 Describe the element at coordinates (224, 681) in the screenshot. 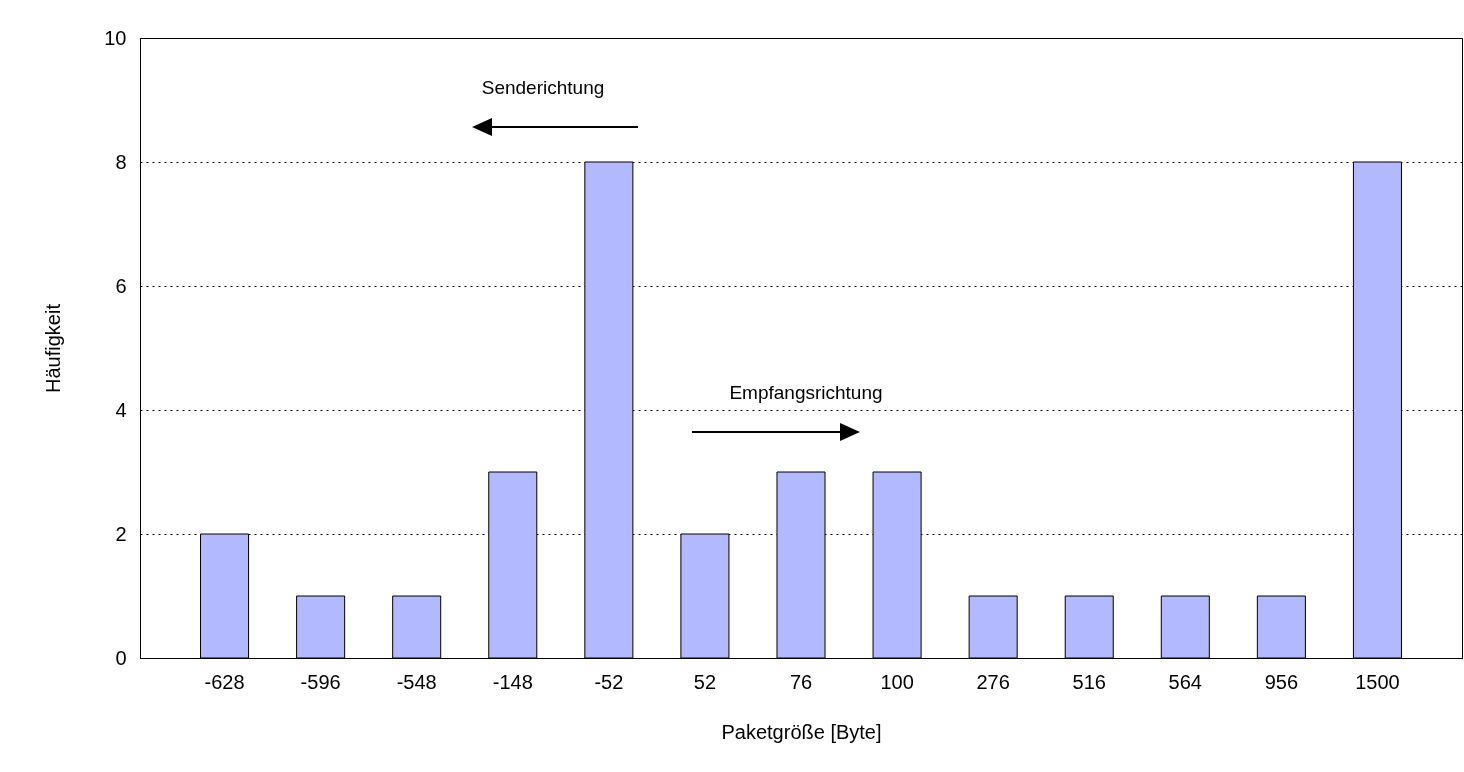

I see `x-tick-label: -628` at that location.